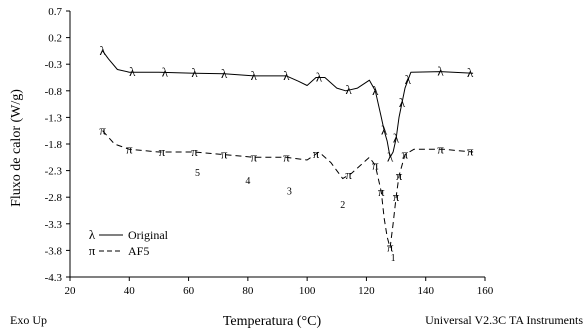 The width and height of the screenshot is (587, 330). Describe the element at coordinates (130, 291) in the screenshot. I see `x-tick-label: 40` at that location.